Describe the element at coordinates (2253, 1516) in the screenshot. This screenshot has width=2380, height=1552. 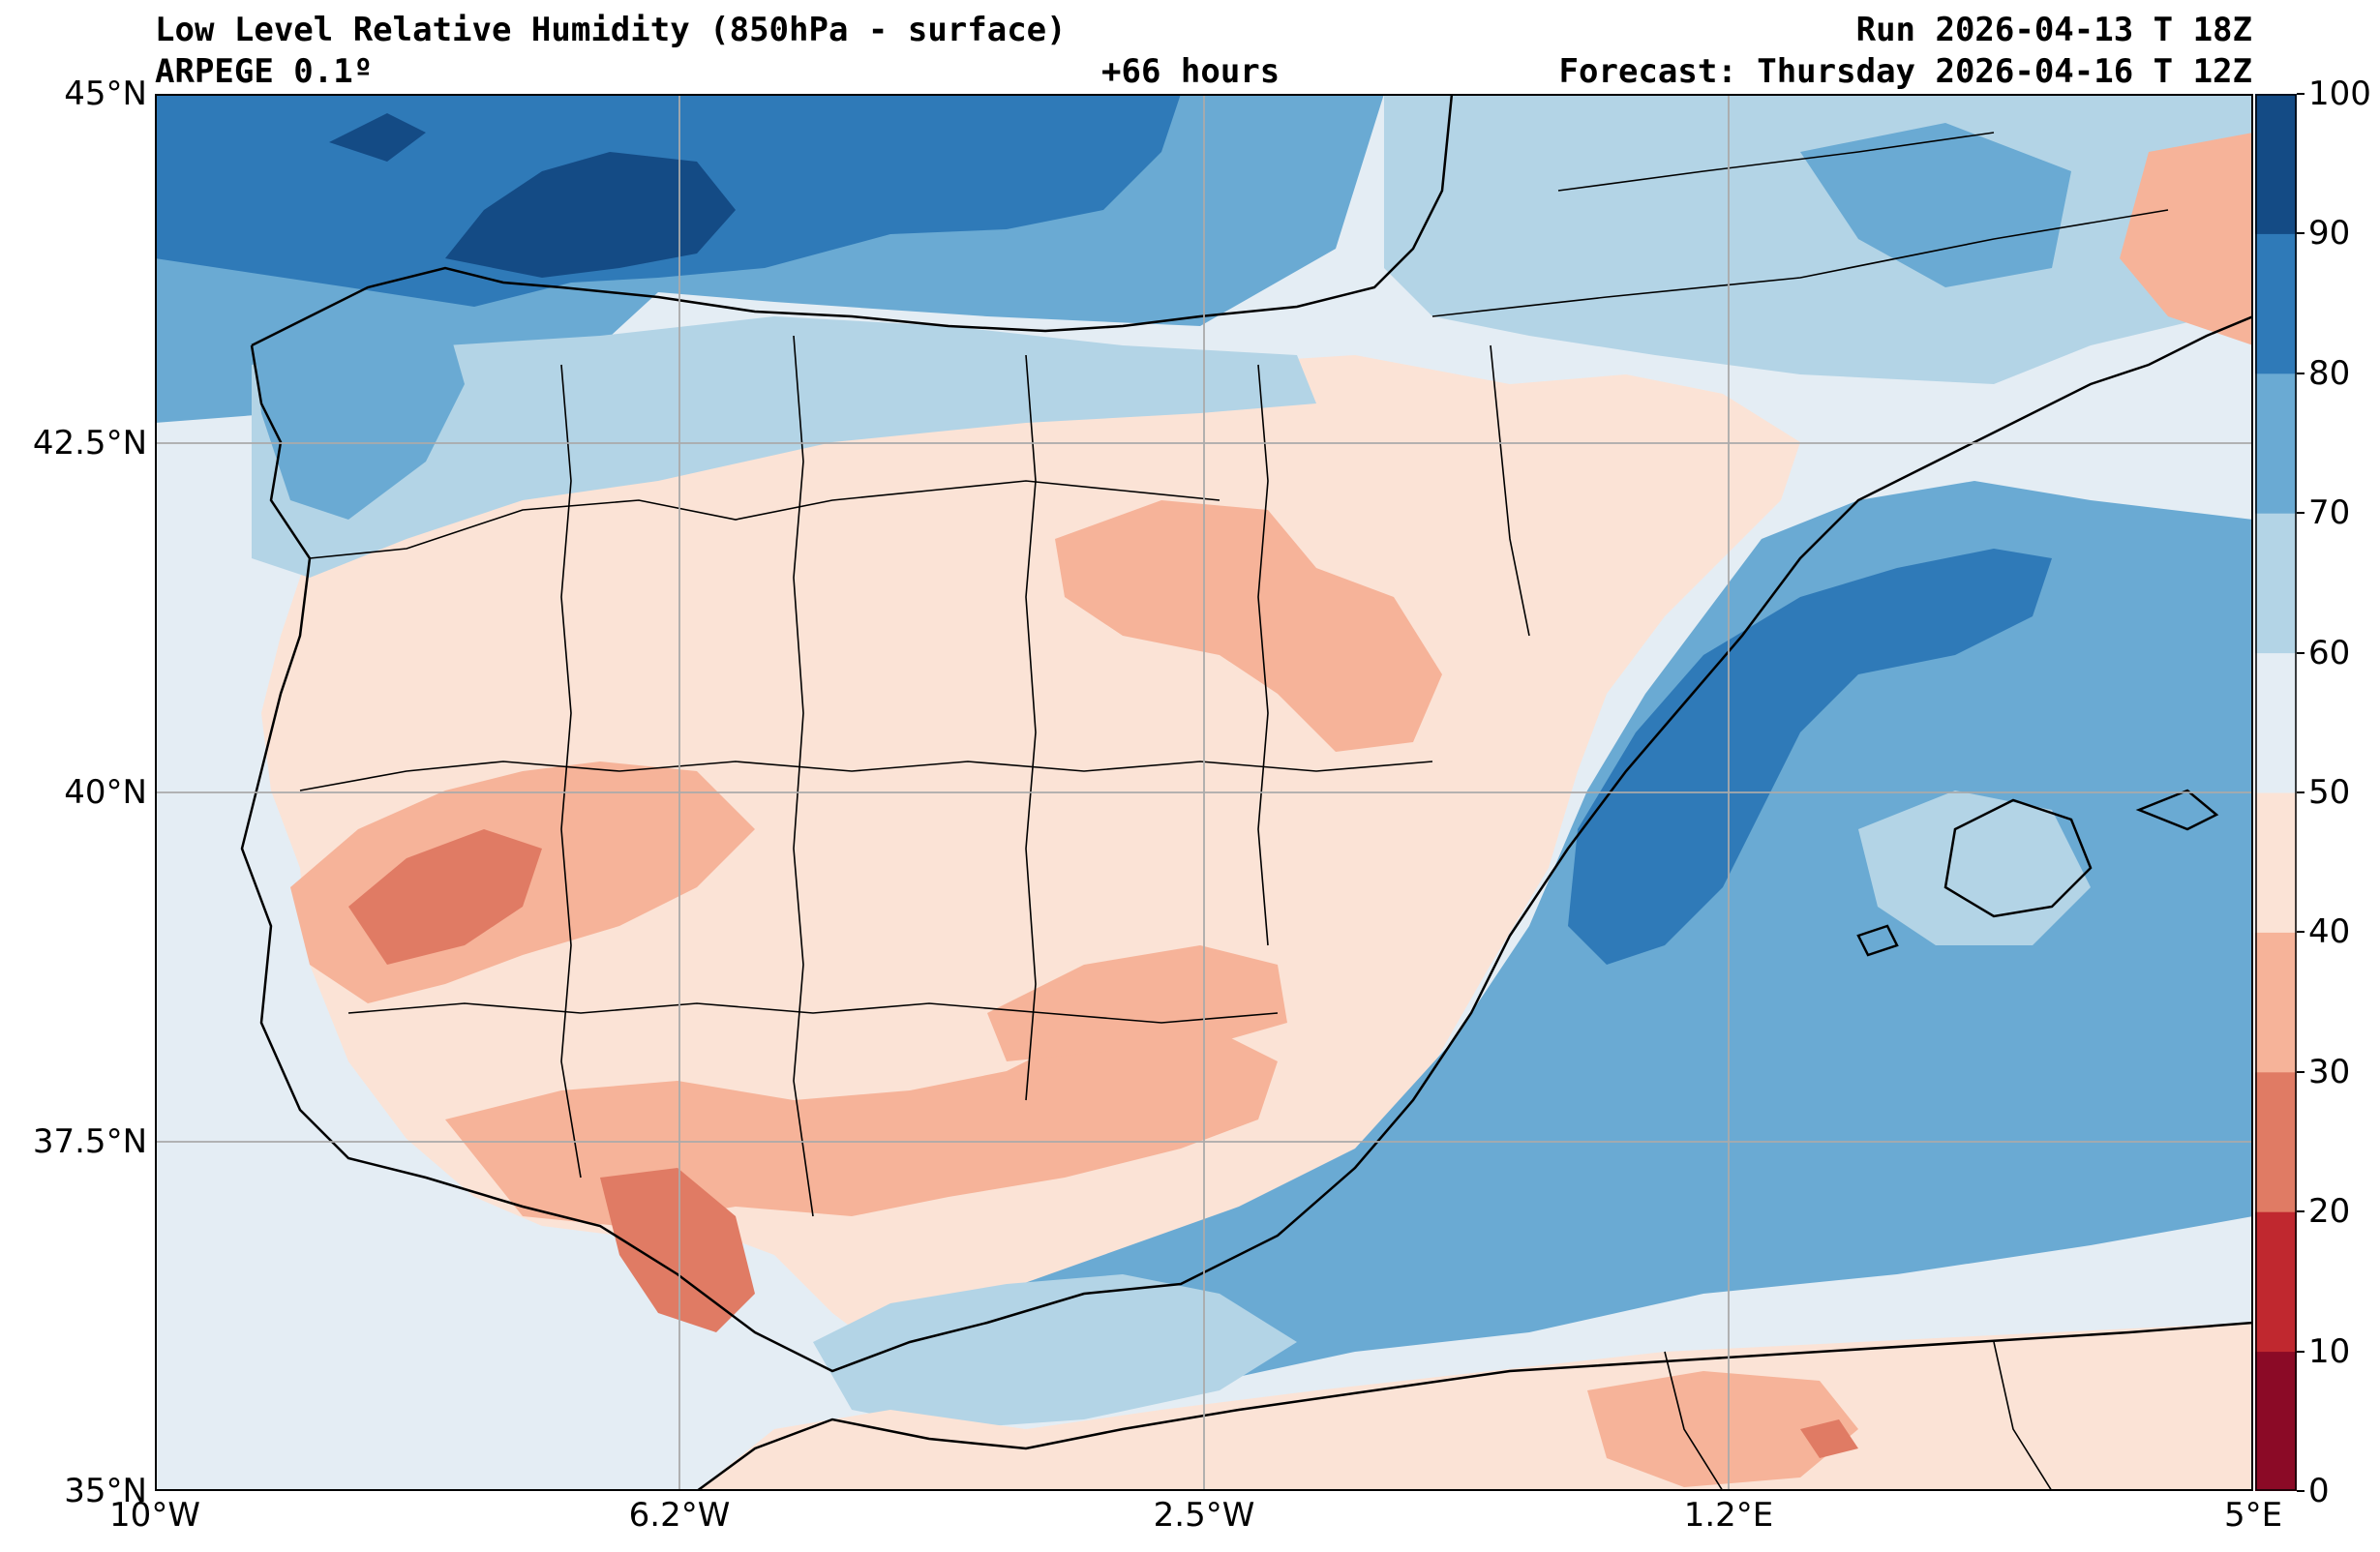
I see `lon-tick-label: 5°E` at that location.